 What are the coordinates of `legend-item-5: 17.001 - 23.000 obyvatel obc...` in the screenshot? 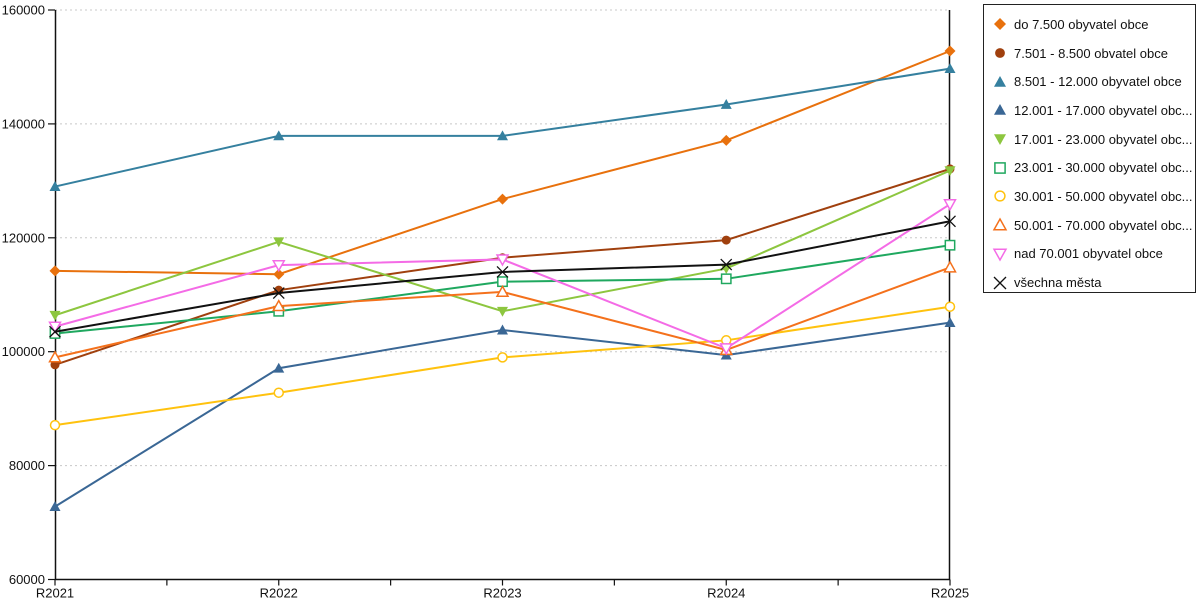 It's located at (1089, 139).